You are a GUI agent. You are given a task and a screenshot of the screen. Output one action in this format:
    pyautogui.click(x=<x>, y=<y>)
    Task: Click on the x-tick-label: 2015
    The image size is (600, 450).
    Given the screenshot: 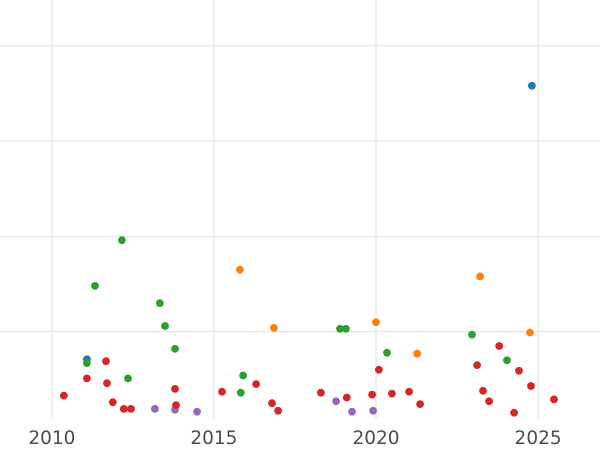 What is the action you would take?
    pyautogui.click(x=213, y=438)
    